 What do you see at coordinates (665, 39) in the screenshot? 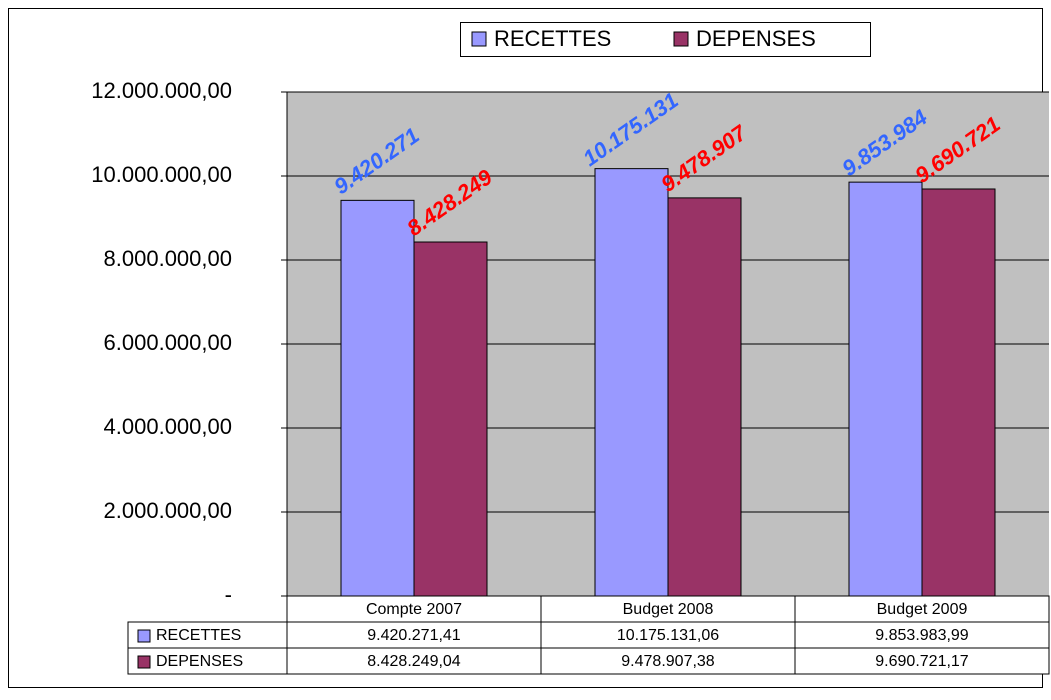
I see `legend-box` at bounding box center [665, 39].